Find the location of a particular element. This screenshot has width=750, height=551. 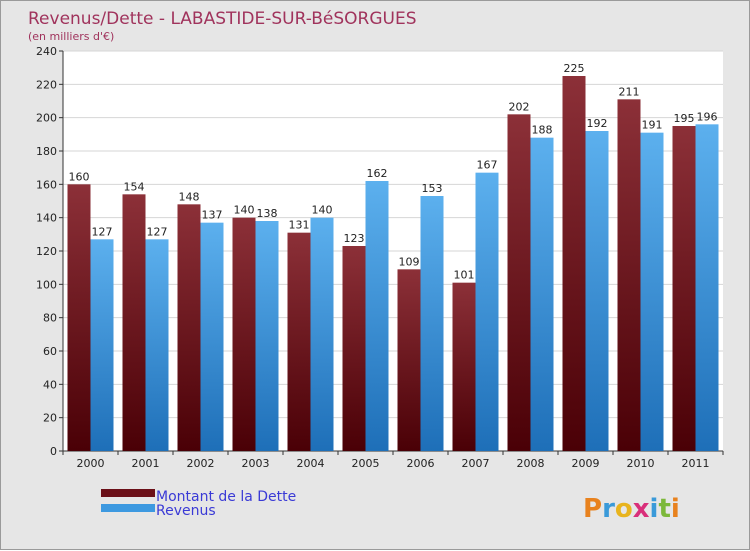

y-tick-label: 160 is located at coordinates (46, 184).